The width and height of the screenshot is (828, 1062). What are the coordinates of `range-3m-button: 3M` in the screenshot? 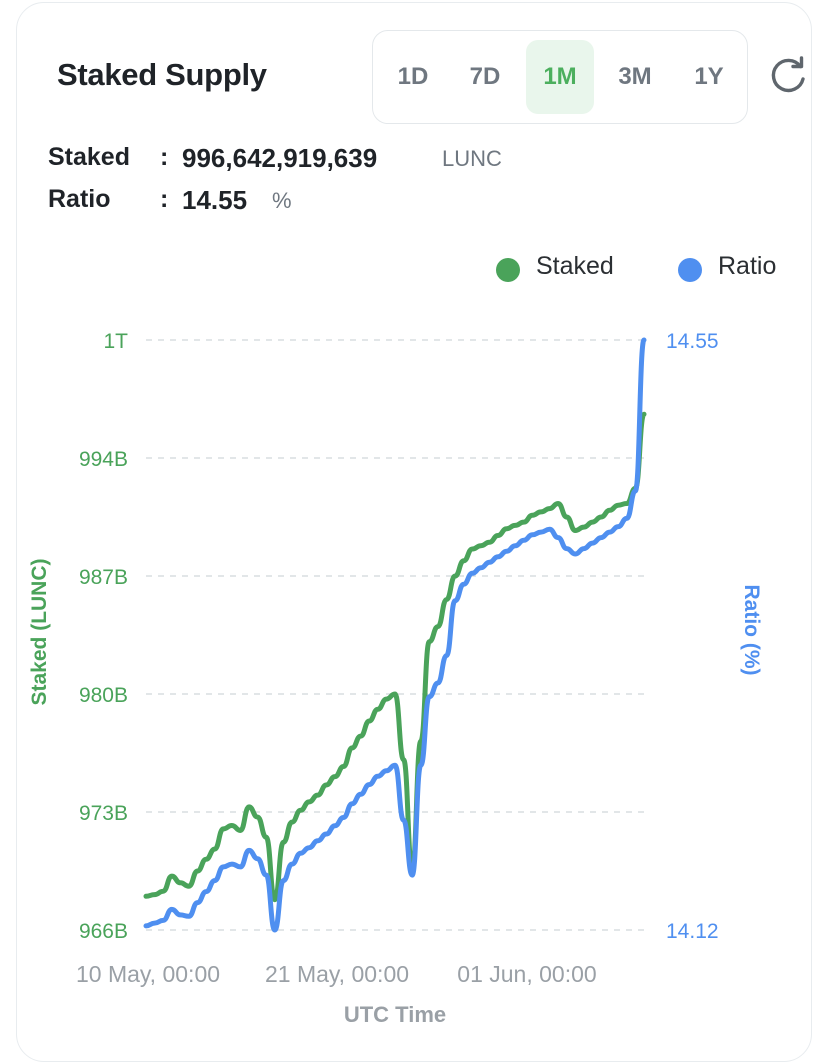 It's located at (635, 76).